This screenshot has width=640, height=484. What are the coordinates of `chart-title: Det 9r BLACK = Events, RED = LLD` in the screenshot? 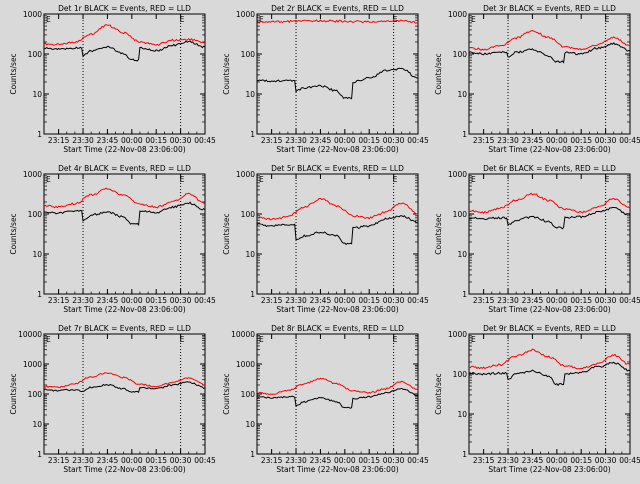 It's located at (549, 328).